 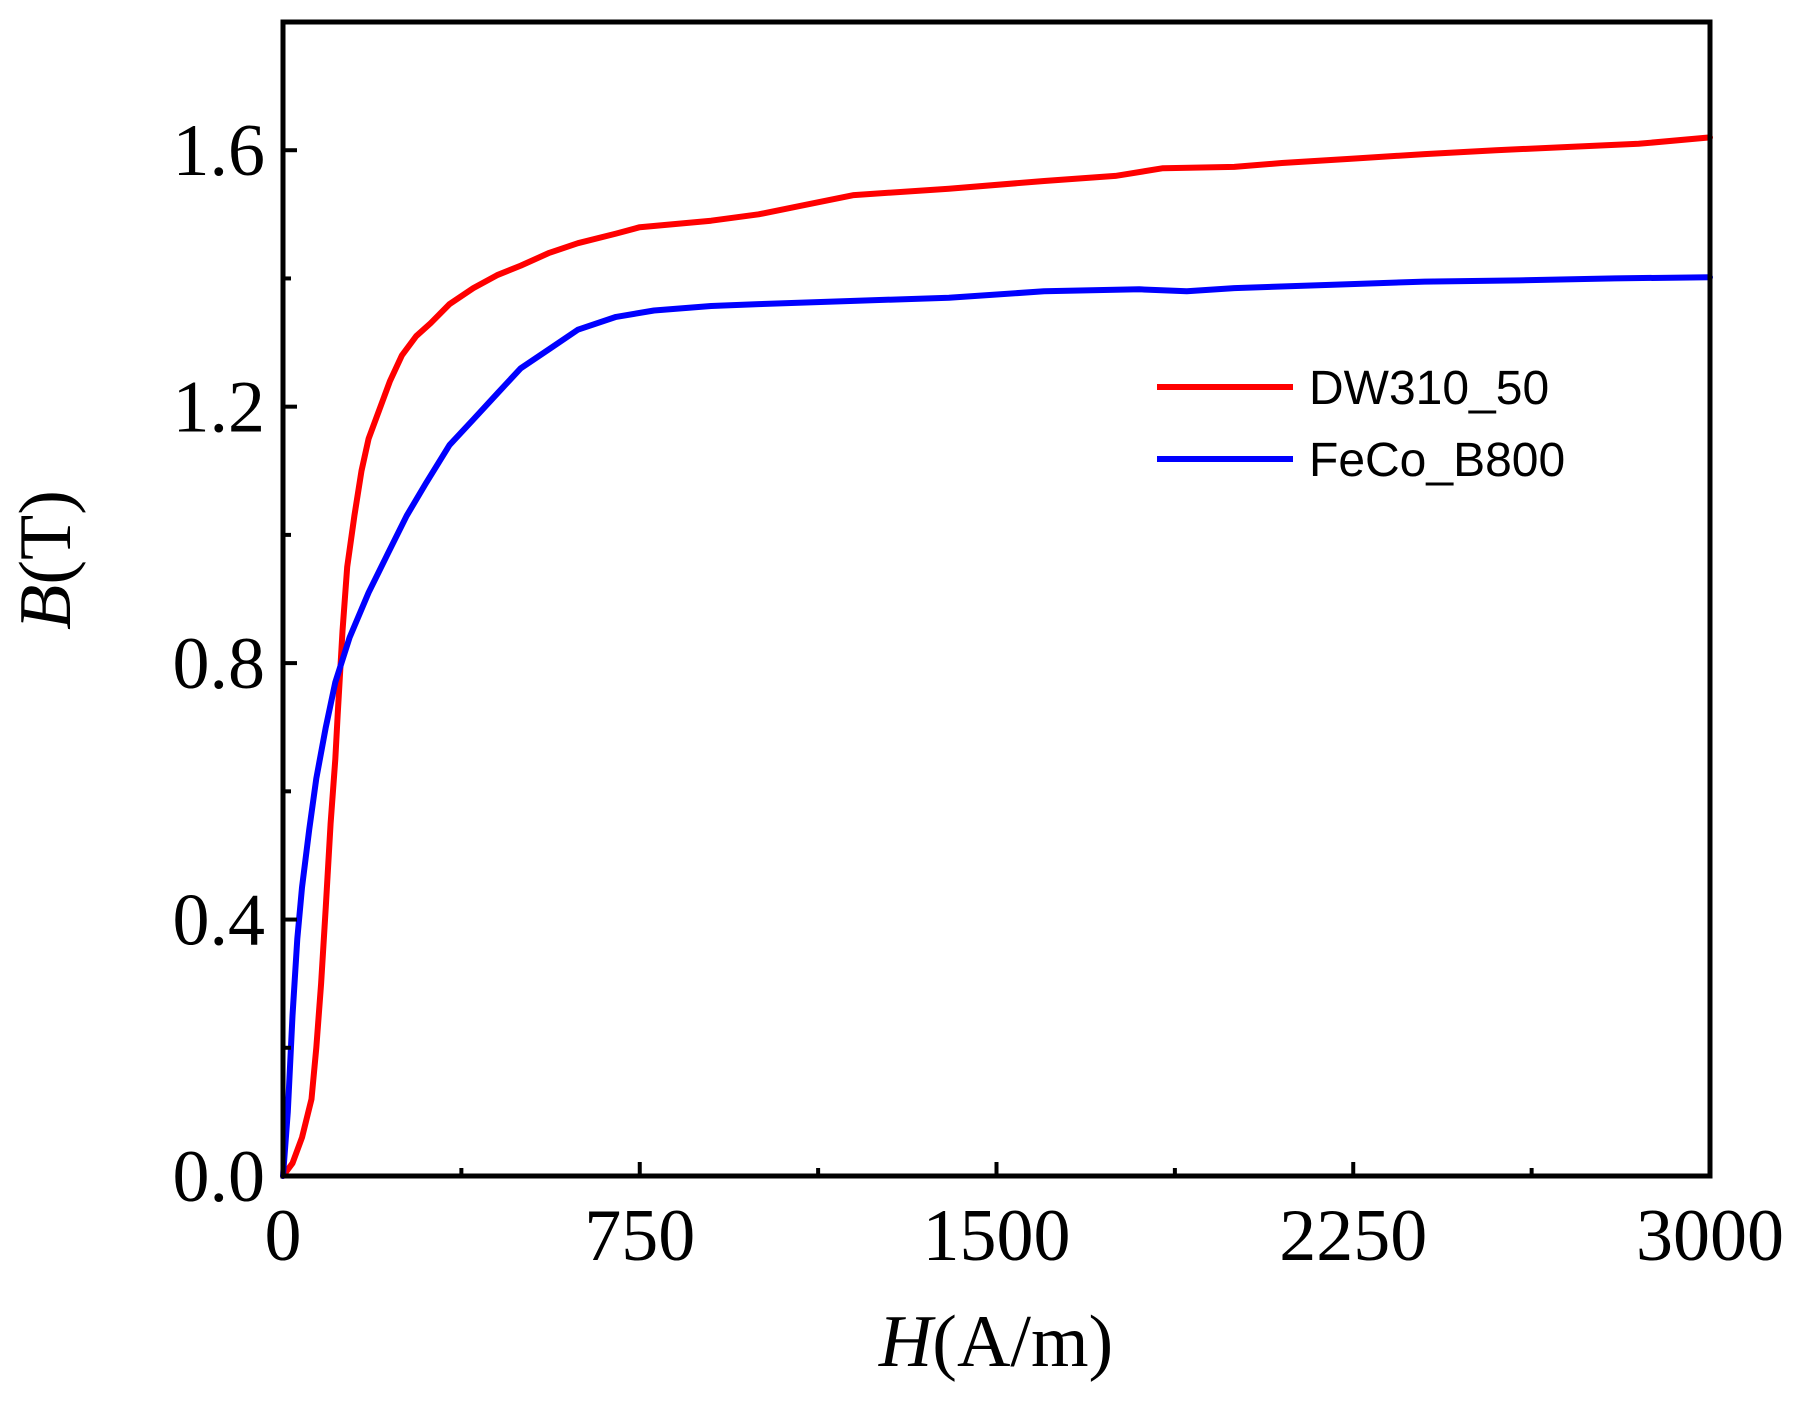 I want to click on x-tick-label: 750, so click(x=639, y=1236).